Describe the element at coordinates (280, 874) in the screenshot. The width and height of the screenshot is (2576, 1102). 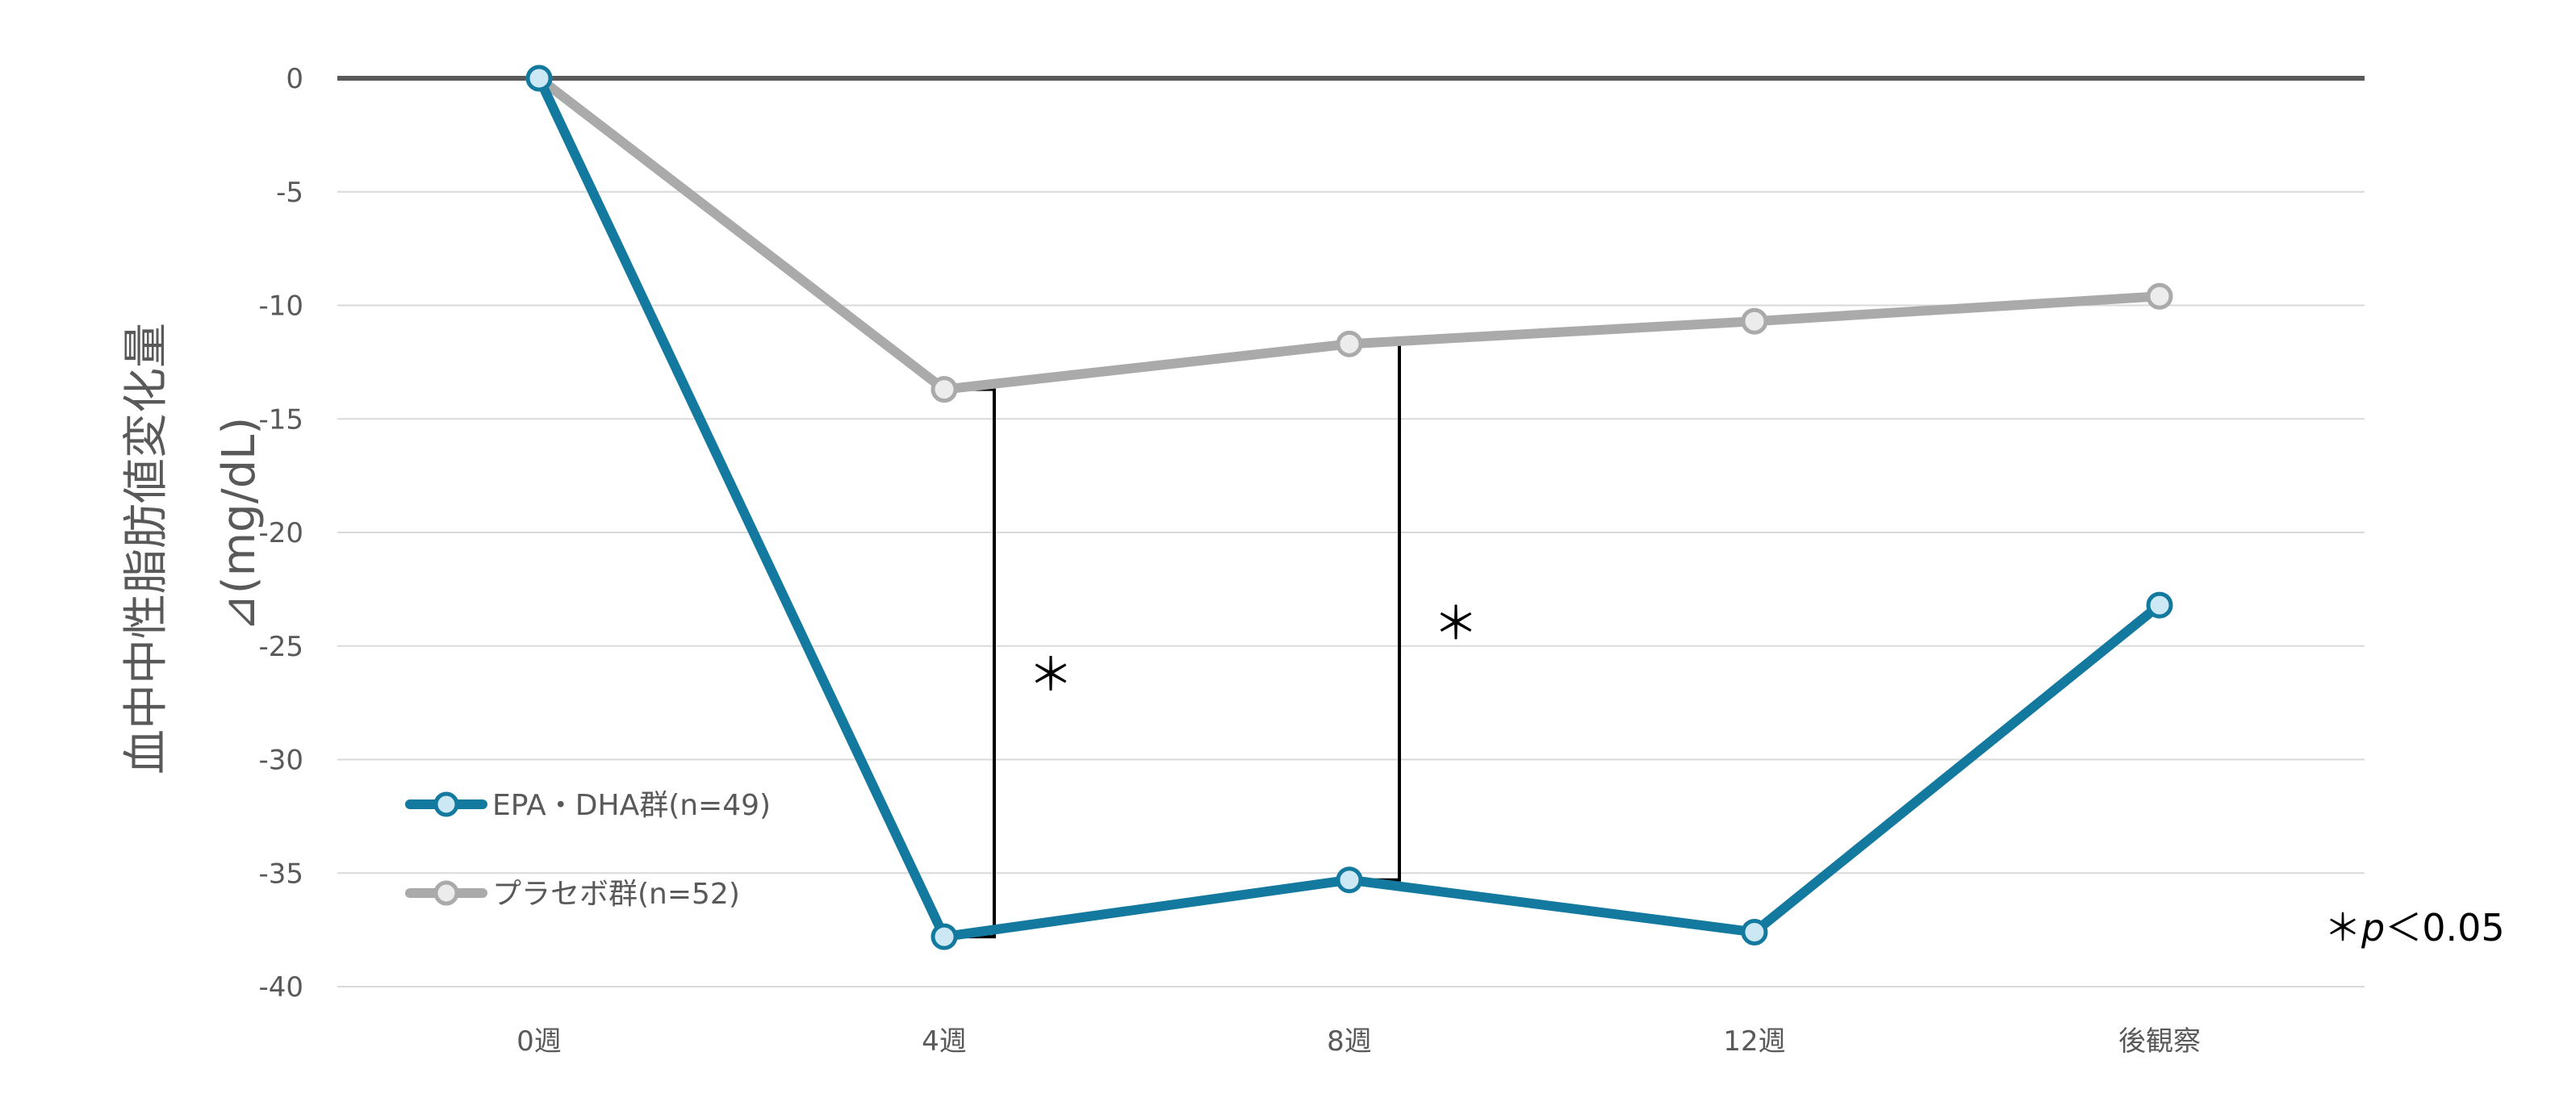
I see `y-tick-label: -35` at that location.